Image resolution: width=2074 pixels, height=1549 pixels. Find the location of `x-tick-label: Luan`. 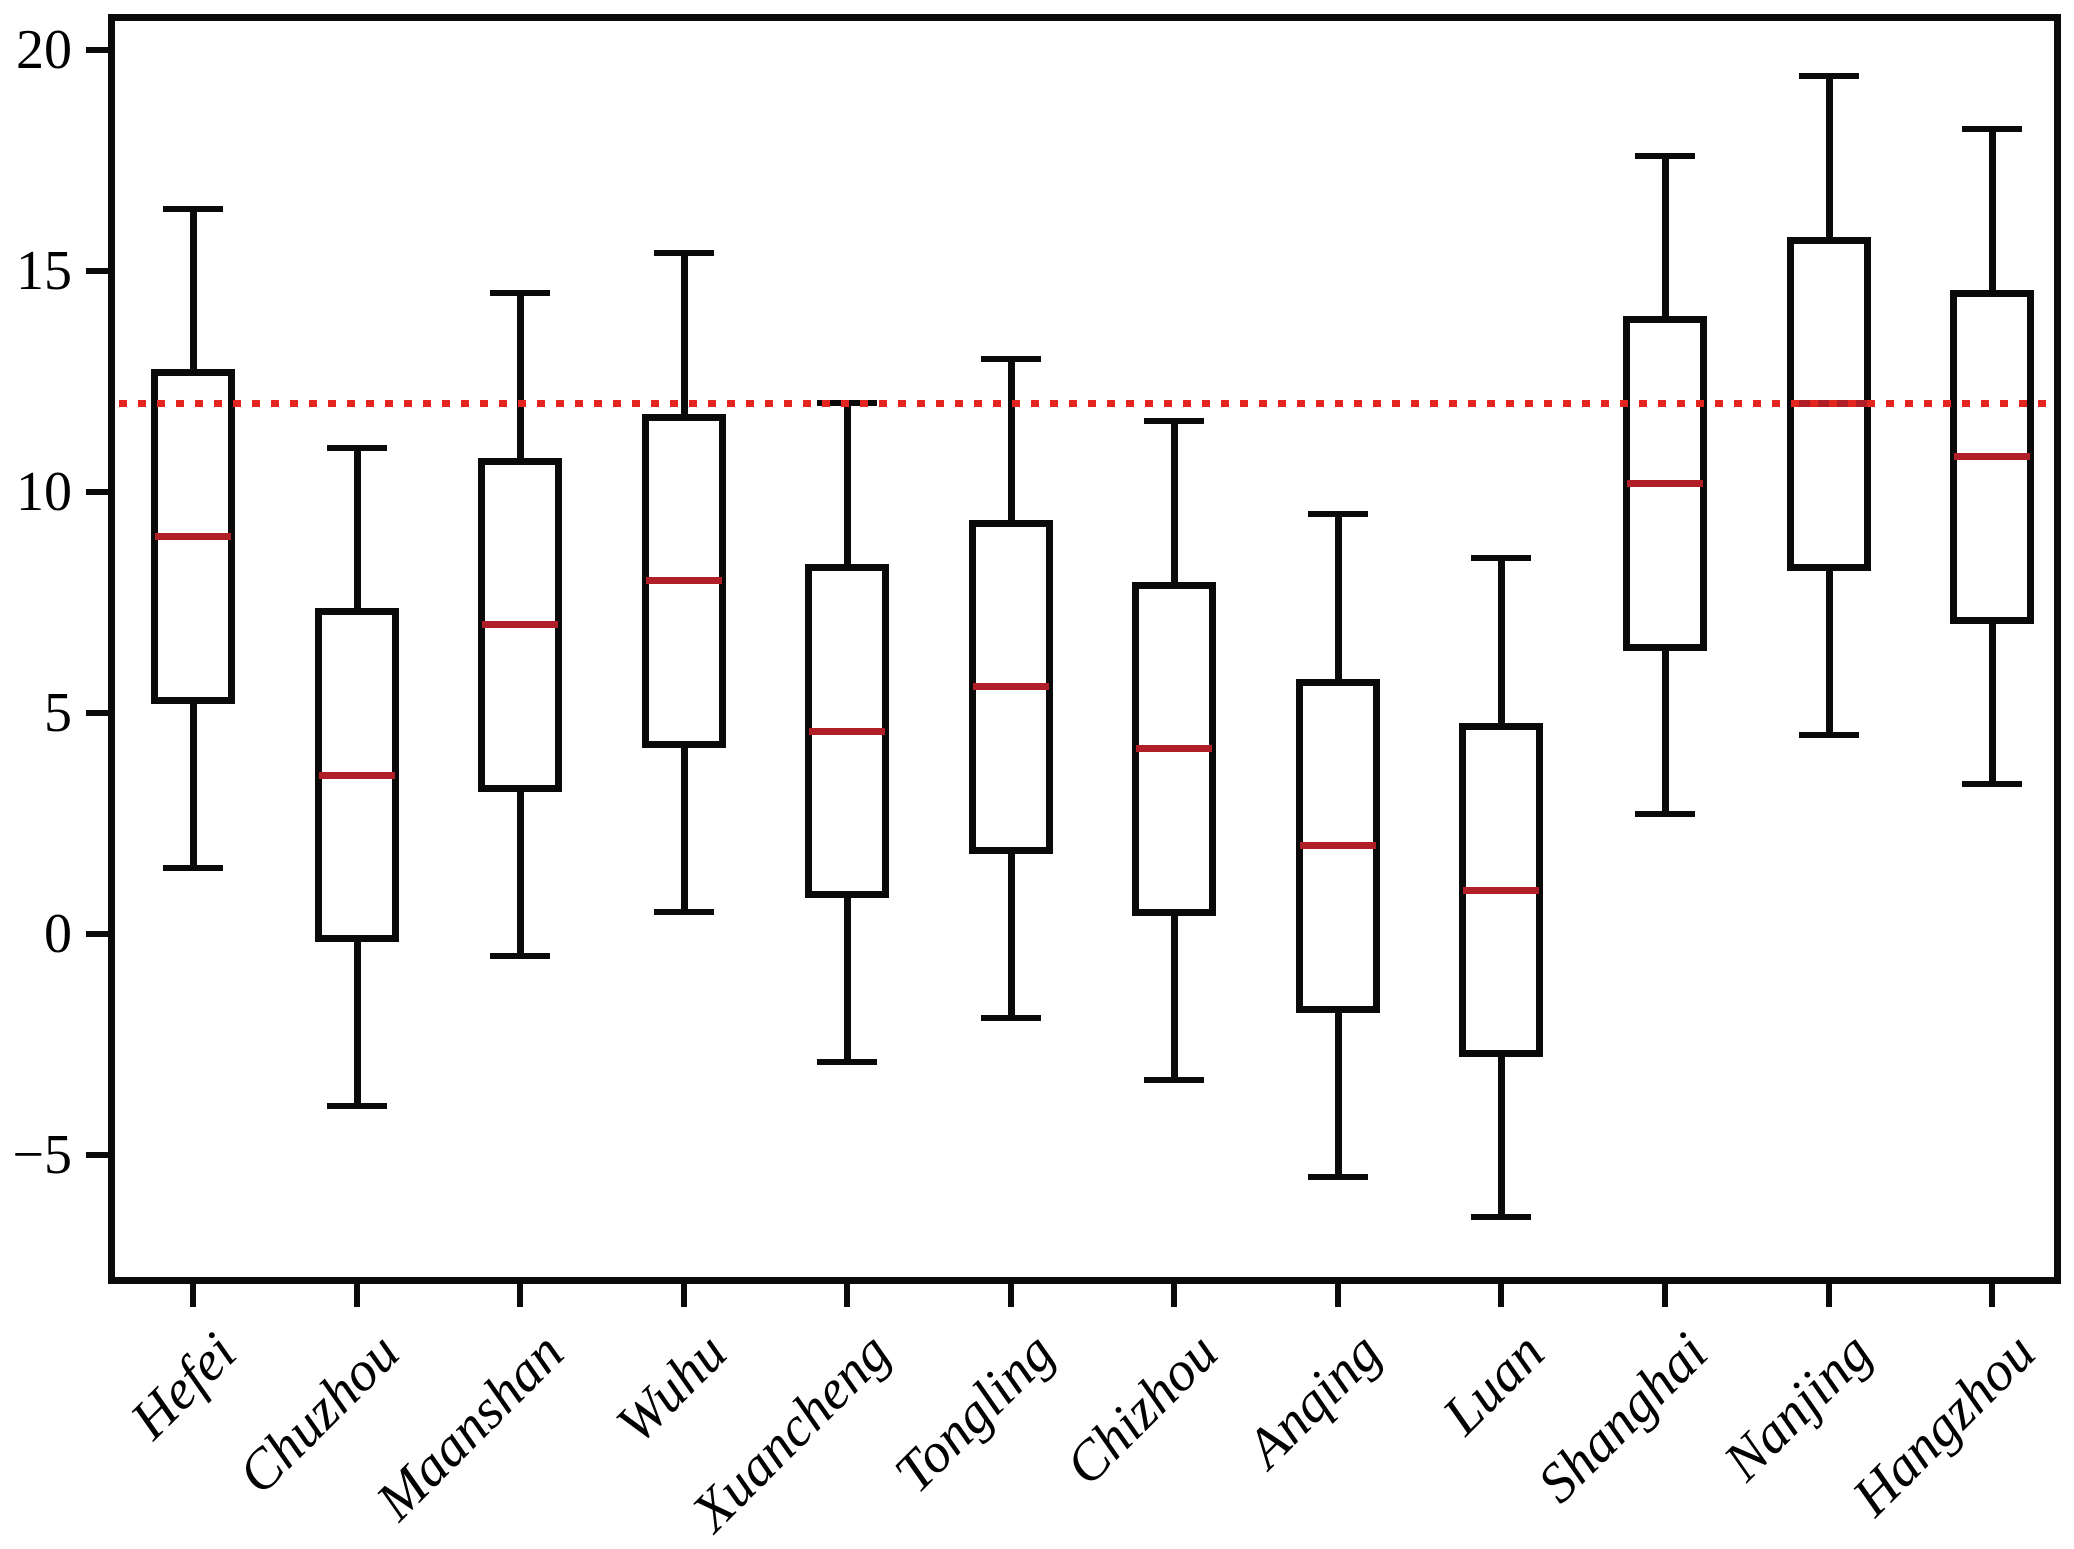

x-tick-label: Luan is located at coordinates (1494, 1384).